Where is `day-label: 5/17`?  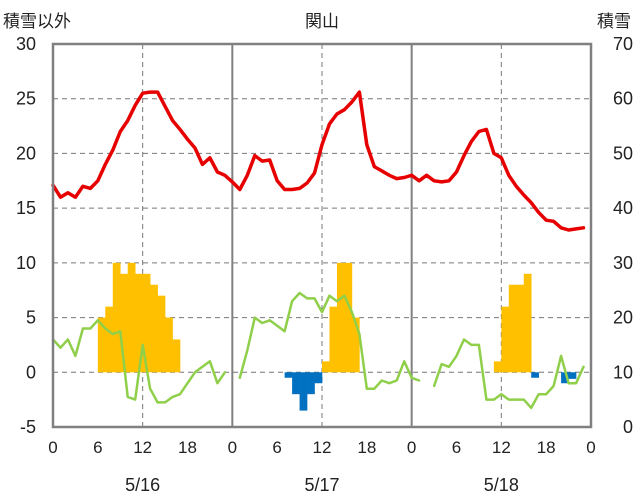
day-label: 5/17 is located at coordinates (321, 485).